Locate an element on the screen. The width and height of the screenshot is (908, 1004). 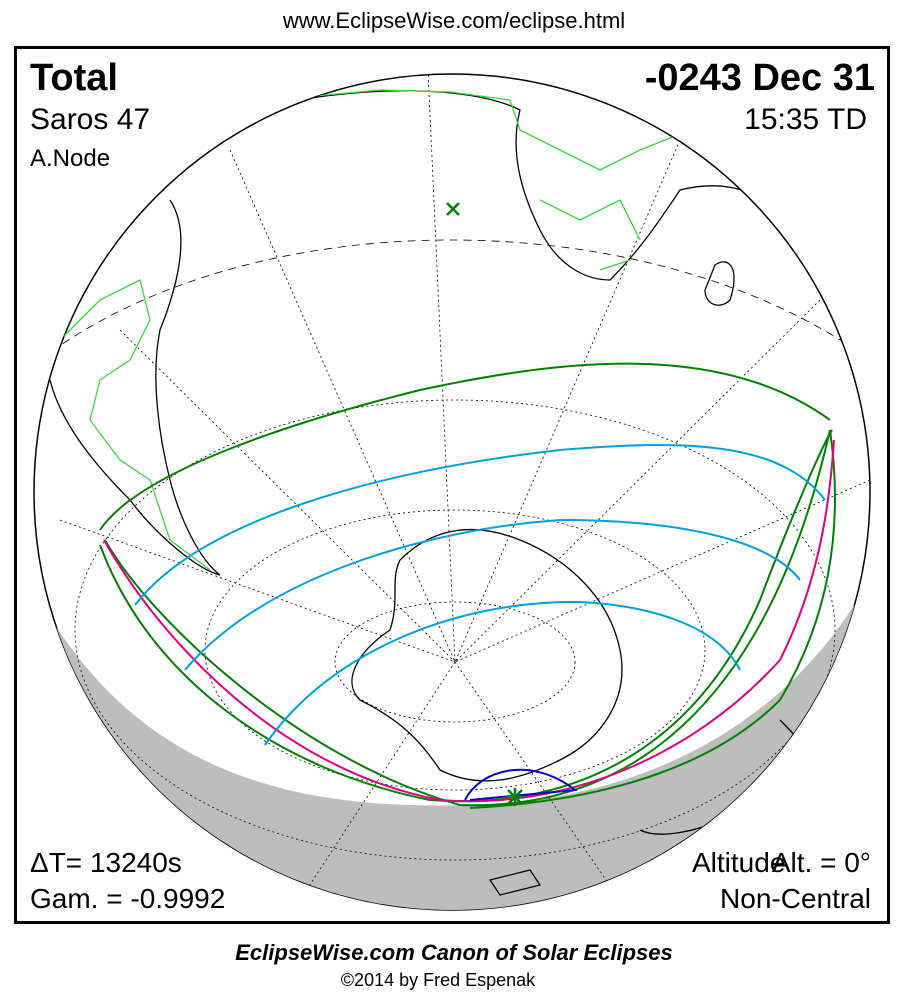
max-eclipse-region is located at coordinates (521, 784).